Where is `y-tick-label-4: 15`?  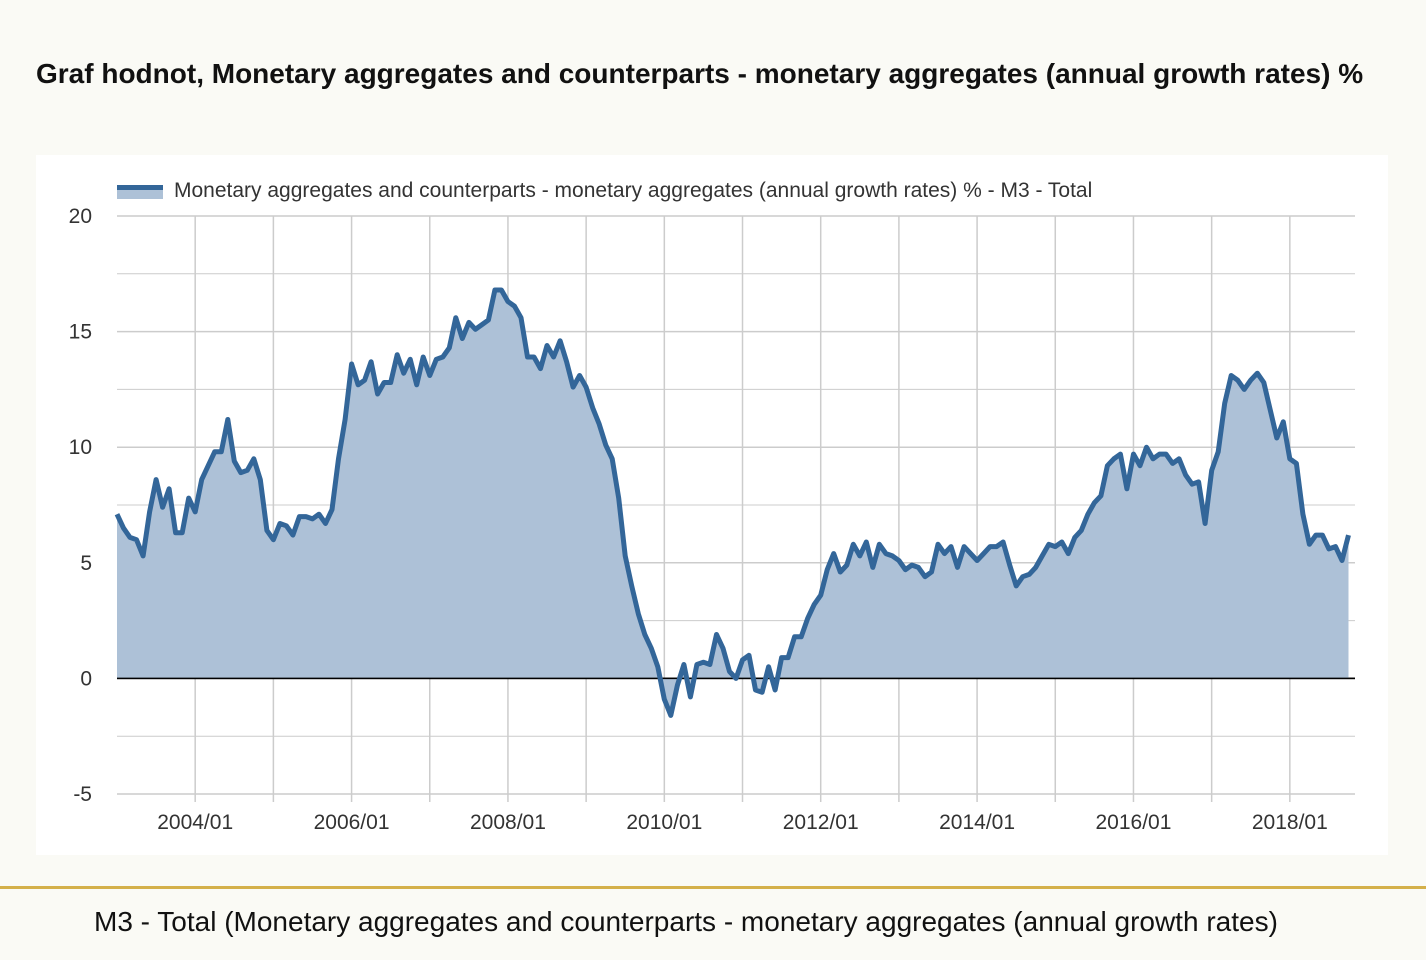 y-tick-label-4: 15 is located at coordinates (80, 332).